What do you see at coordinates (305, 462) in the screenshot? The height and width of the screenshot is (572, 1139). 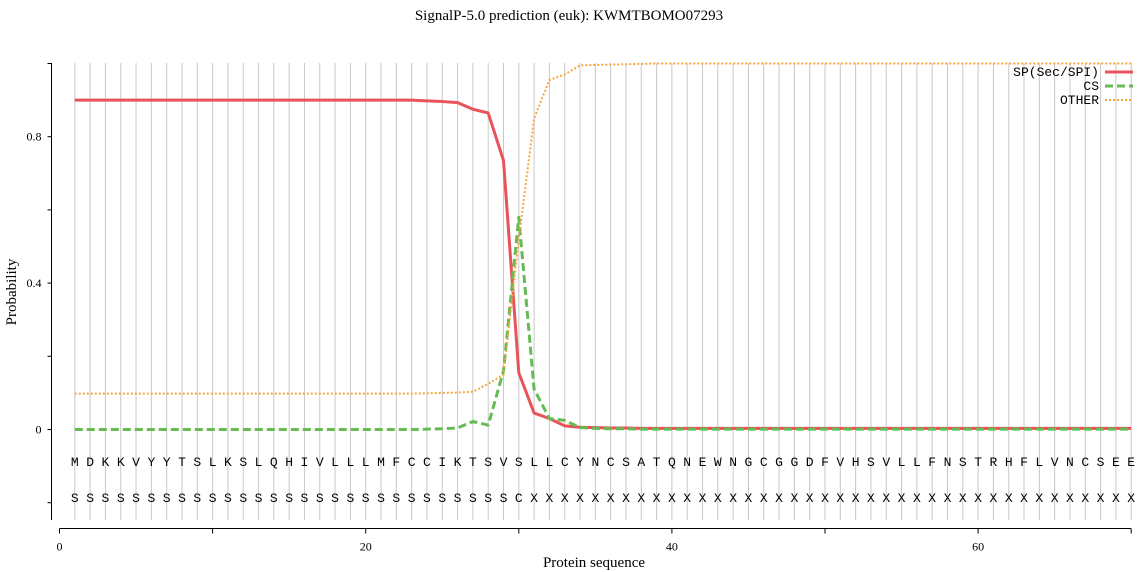 I see `sequence-residue: I` at bounding box center [305, 462].